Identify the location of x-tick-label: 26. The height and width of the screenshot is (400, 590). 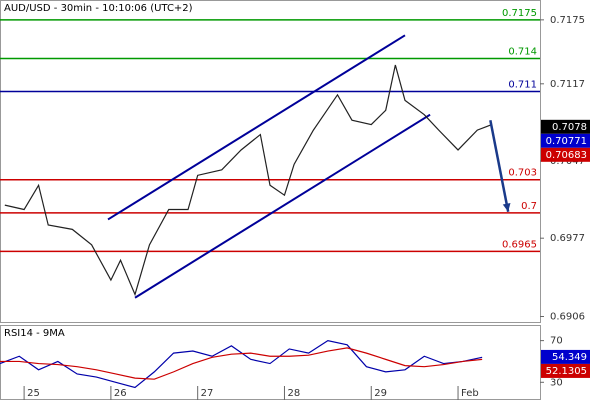
(120, 393).